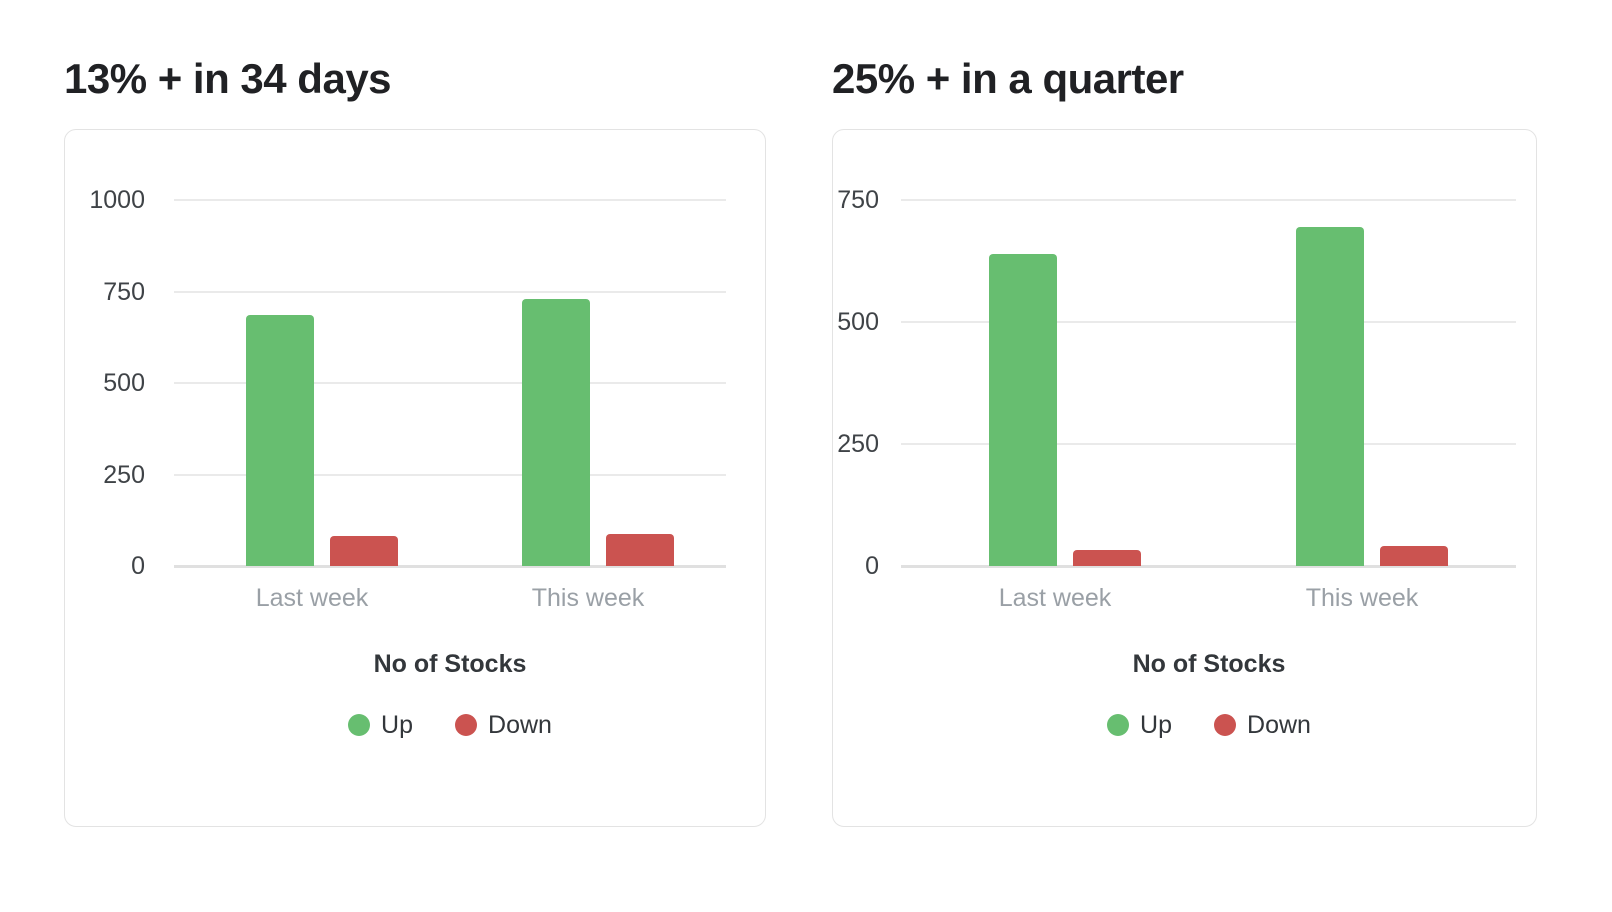  I want to click on chart-title: 13% + in 34 days, so click(228, 78).